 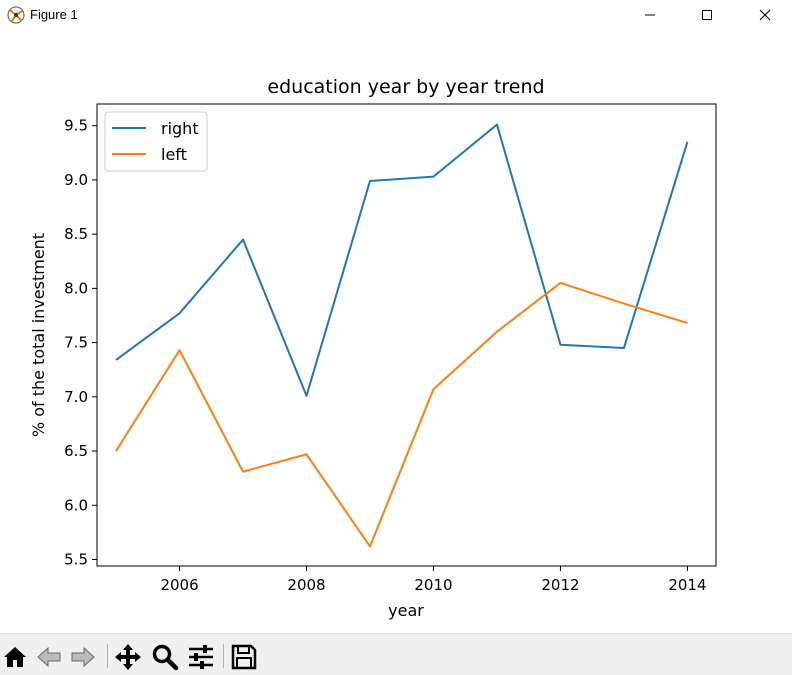 What do you see at coordinates (76, 180) in the screenshot?
I see `y-tick-label: 9.0` at bounding box center [76, 180].